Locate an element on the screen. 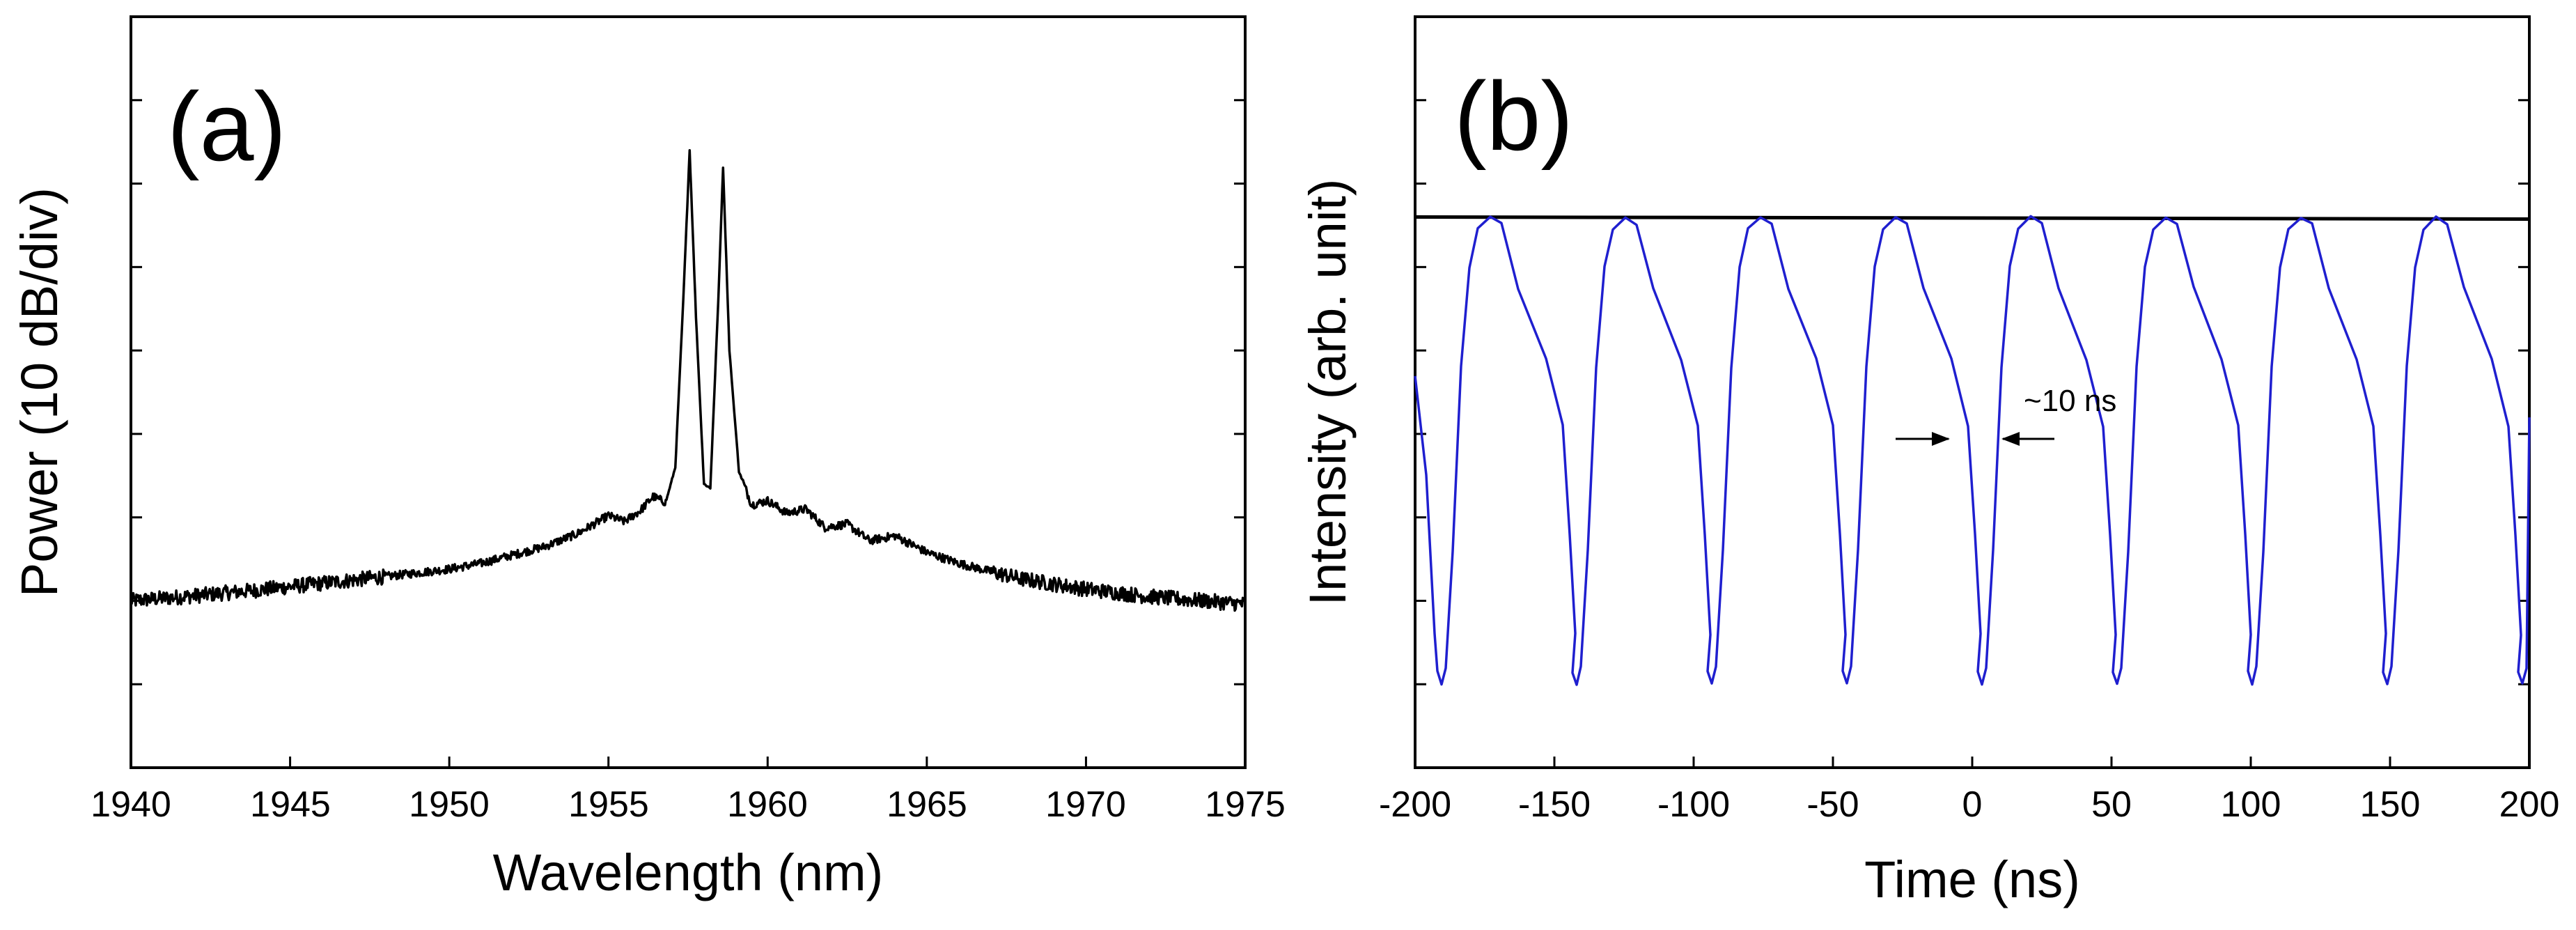 This screenshot has width=2576, height=930. x-tick-label: 1945 is located at coordinates (290, 805).